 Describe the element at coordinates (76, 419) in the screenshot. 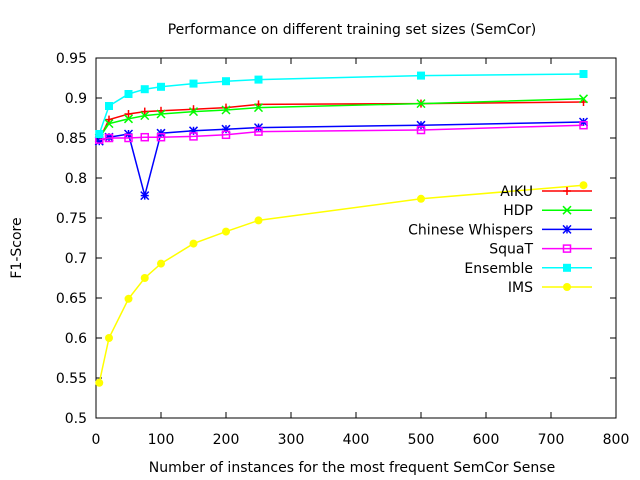

I see `y-tick-label: 0.5` at that location.